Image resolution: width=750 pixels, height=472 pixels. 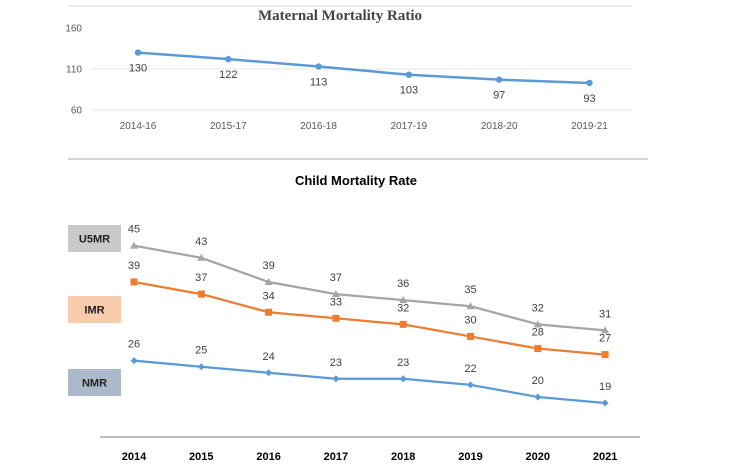 What do you see at coordinates (138, 69) in the screenshot?
I see `mmr-data-label: 130` at bounding box center [138, 69].